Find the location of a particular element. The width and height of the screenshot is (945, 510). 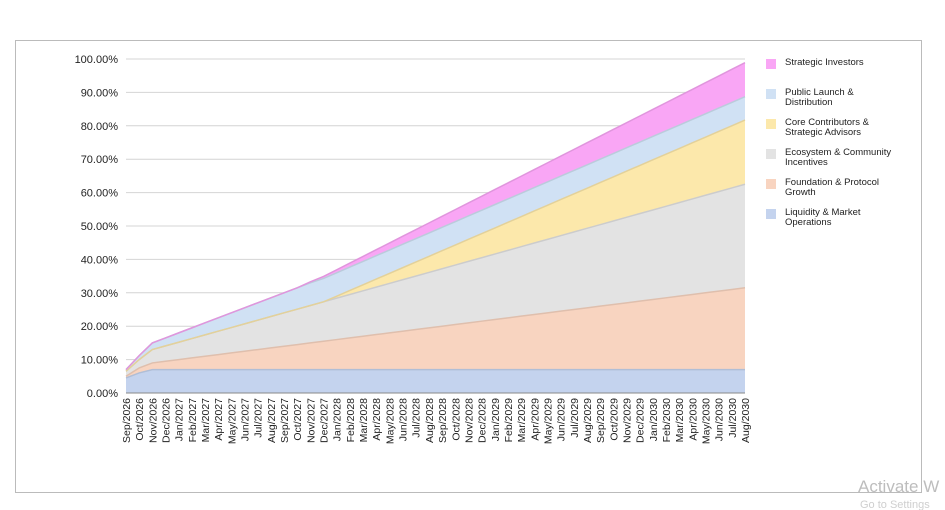

y-tick-label: 60.00% is located at coordinates (100, 194).